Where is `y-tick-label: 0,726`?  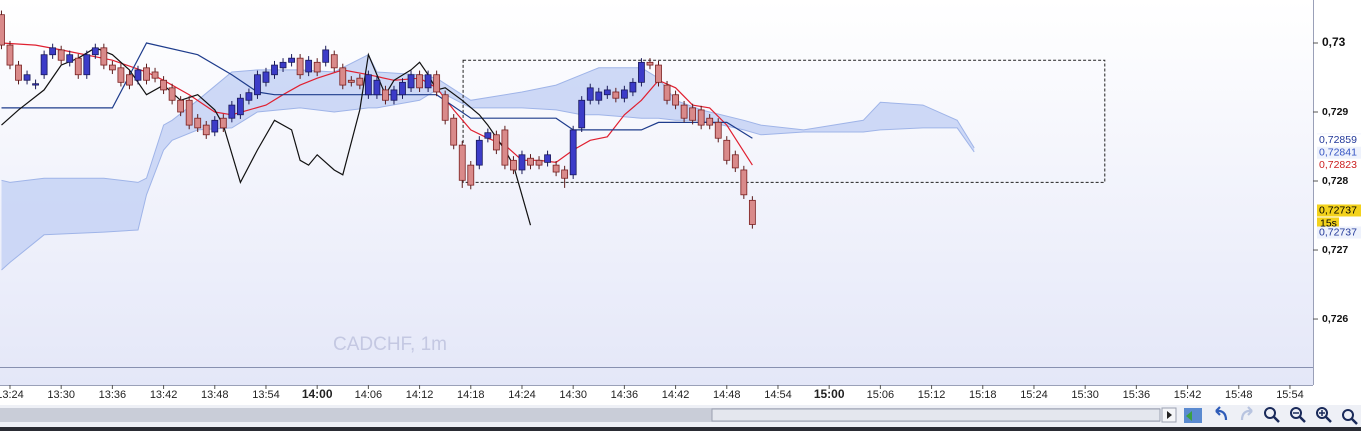 y-tick-label: 0,726 is located at coordinates (1335, 319).